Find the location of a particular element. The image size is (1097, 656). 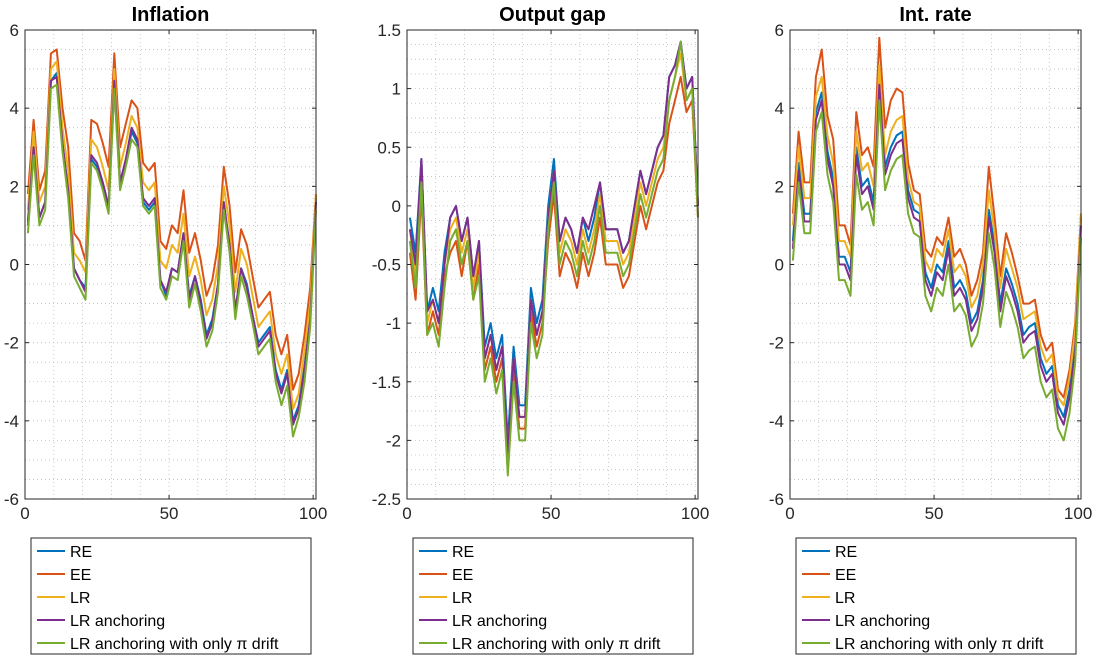

chart-title: Output gap is located at coordinates (552, 15).